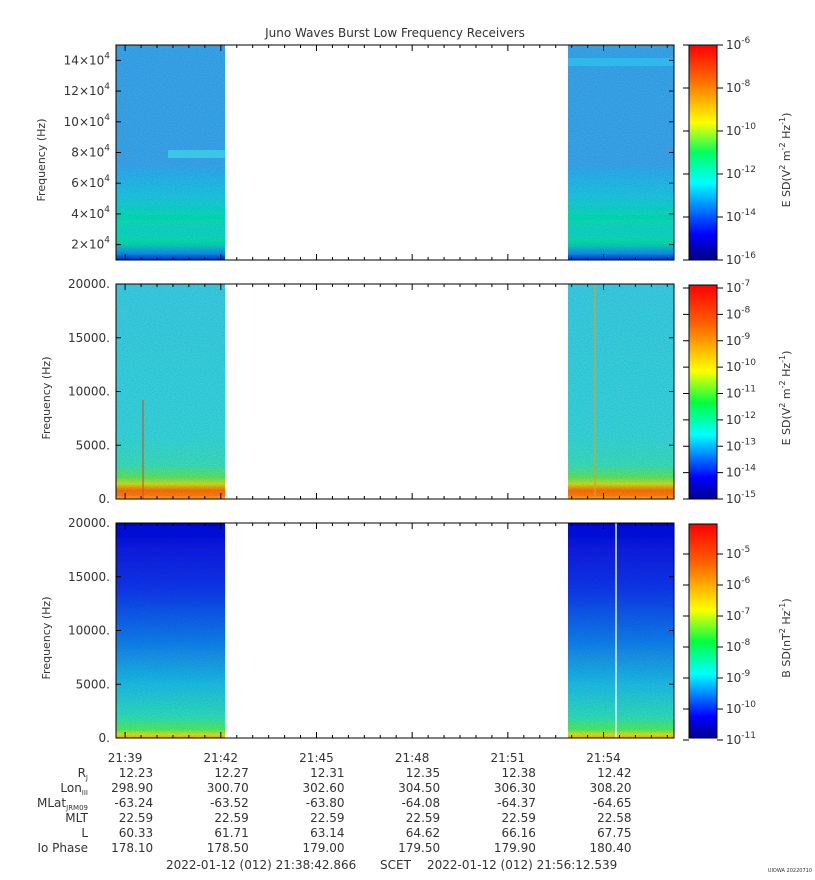  What do you see at coordinates (419, 848) in the screenshot?
I see `ephemeris-value: 179.50` at bounding box center [419, 848].